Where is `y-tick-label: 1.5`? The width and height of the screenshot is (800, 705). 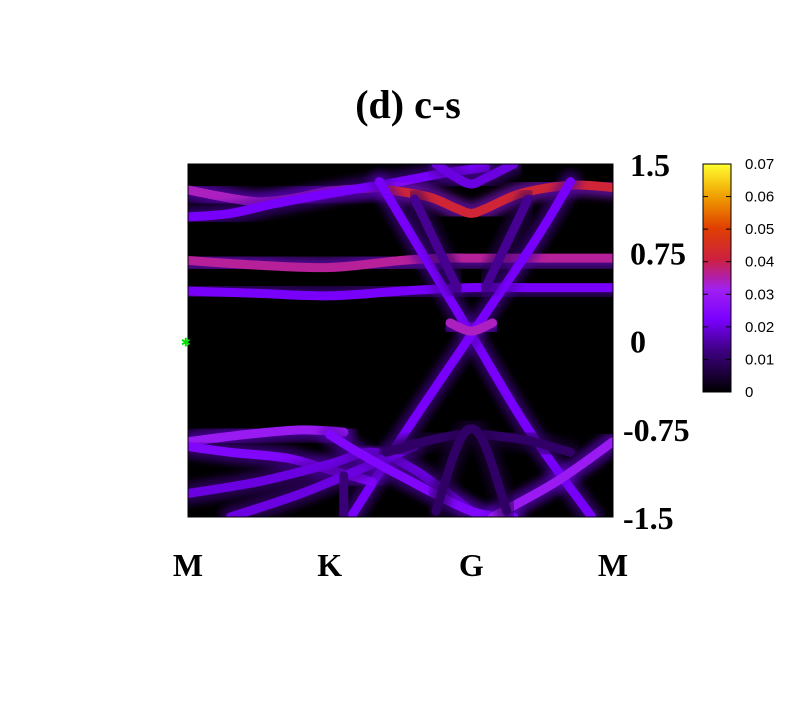 y-tick-label: 1.5 is located at coordinates (650, 165).